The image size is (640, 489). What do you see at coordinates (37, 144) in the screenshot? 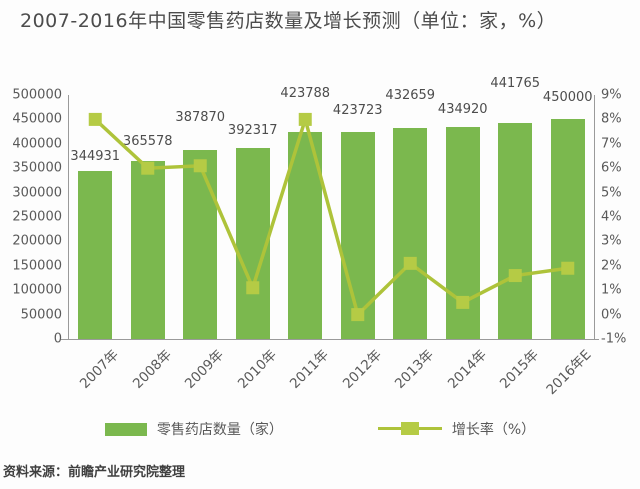
I see `left-axis-tick-label: 400000` at bounding box center [37, 144].